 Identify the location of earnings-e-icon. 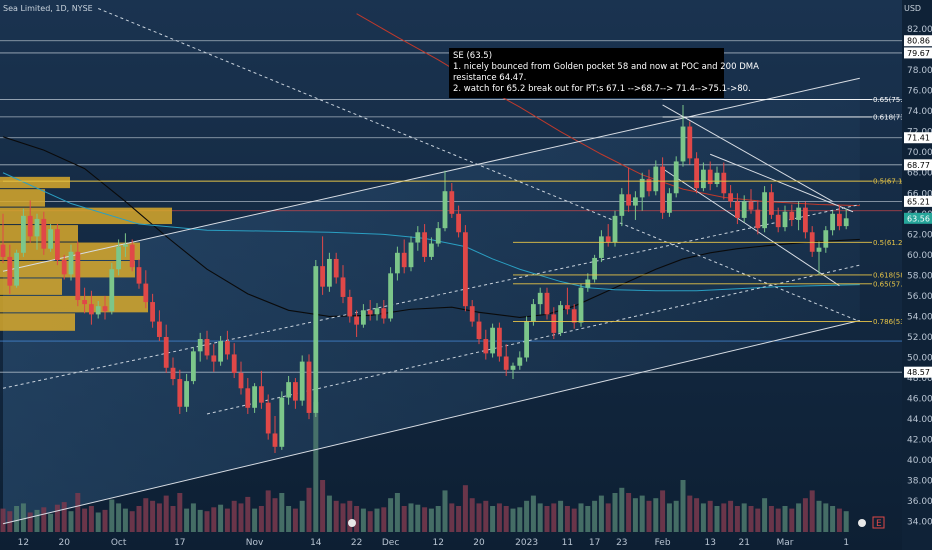
(878, 522).